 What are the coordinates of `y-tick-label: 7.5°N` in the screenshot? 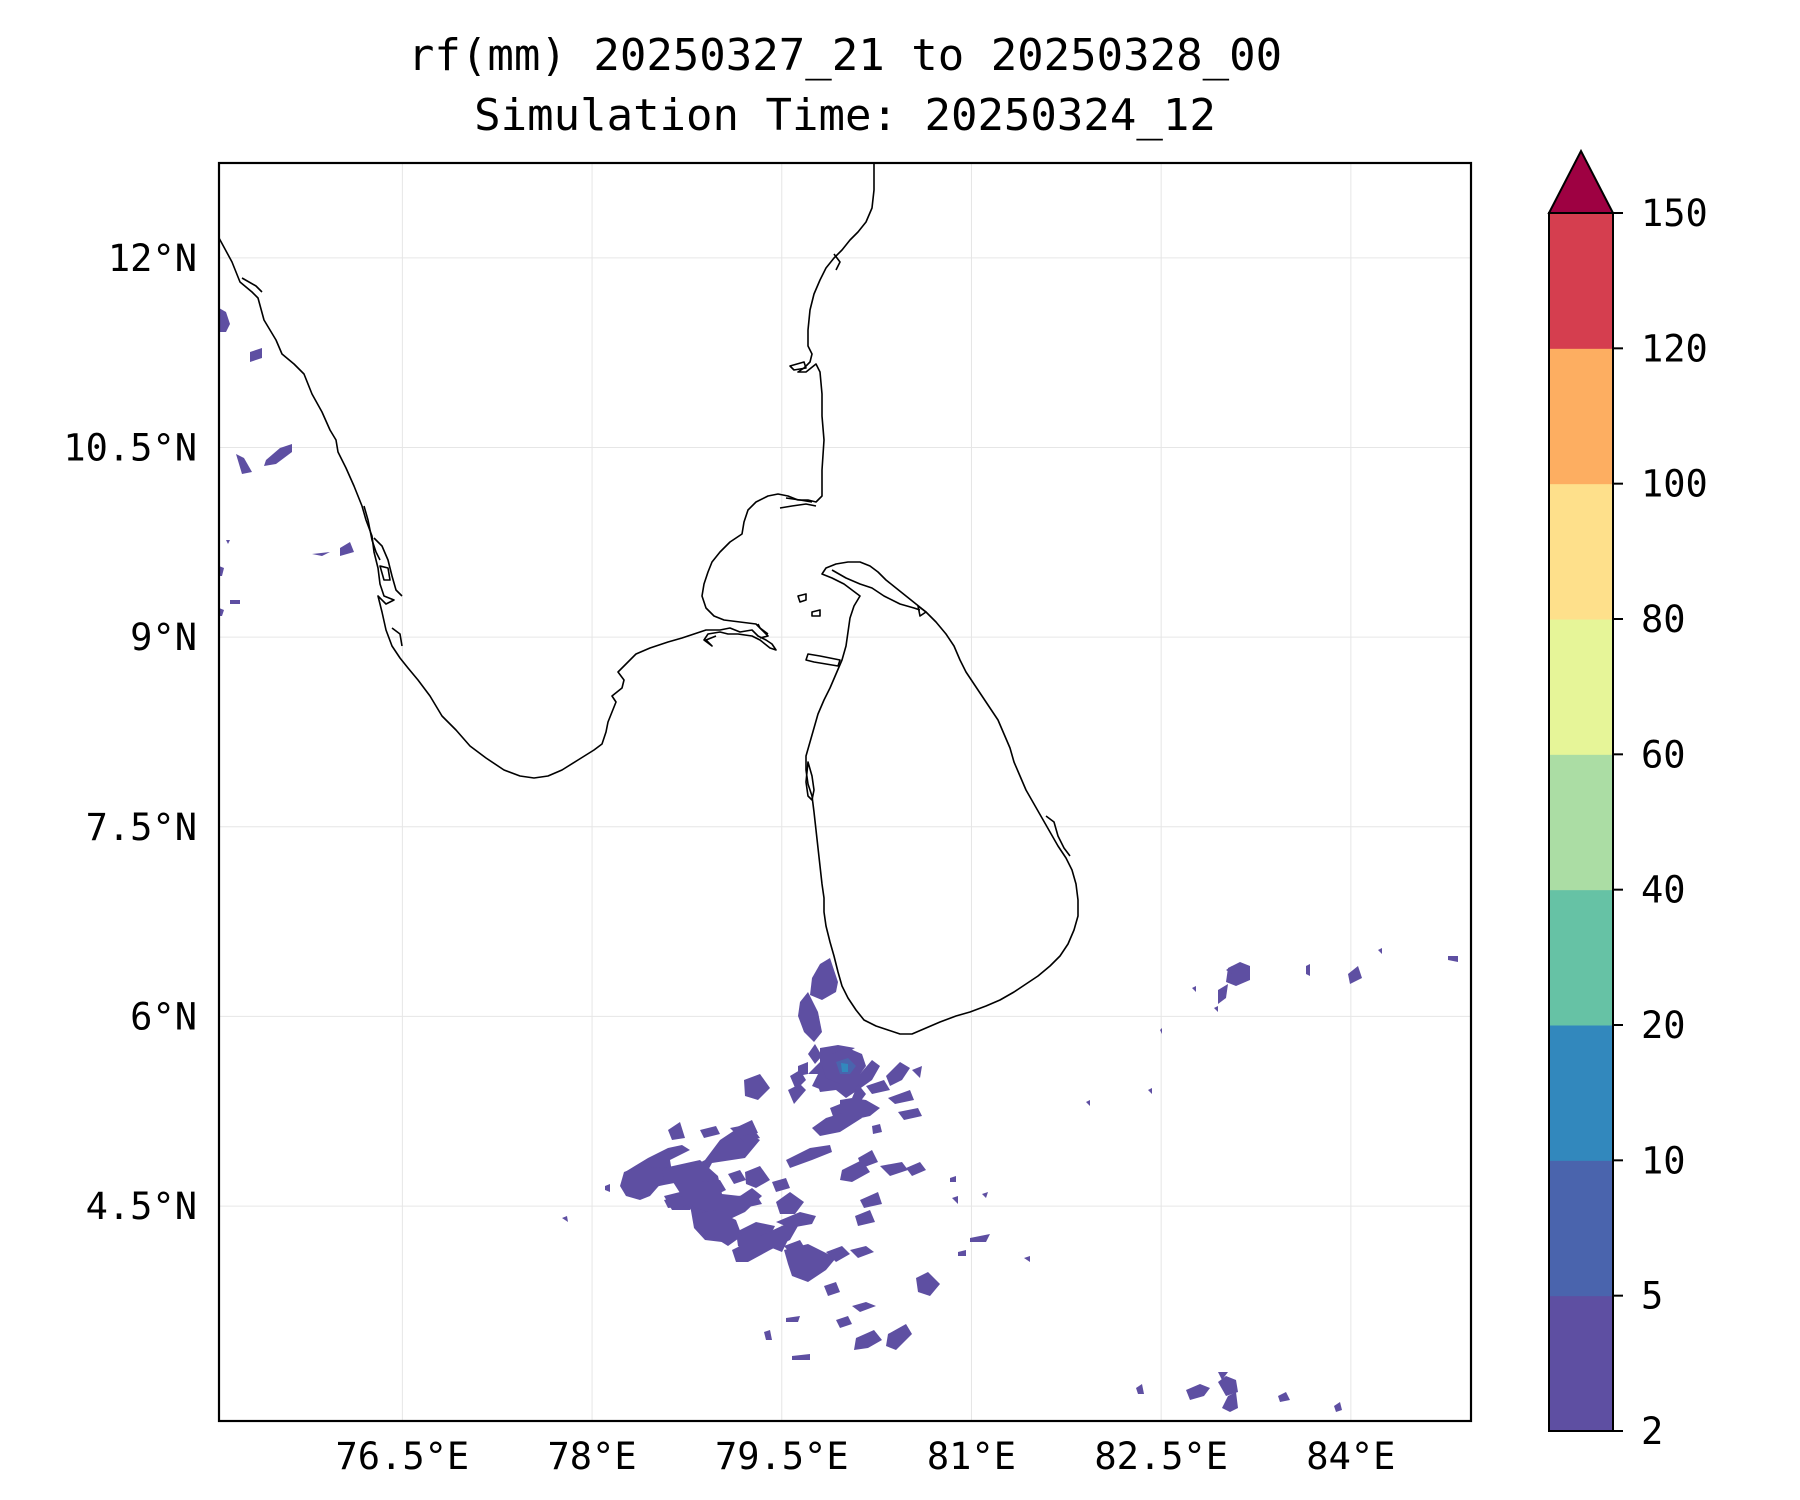 It's located at (141, 827).